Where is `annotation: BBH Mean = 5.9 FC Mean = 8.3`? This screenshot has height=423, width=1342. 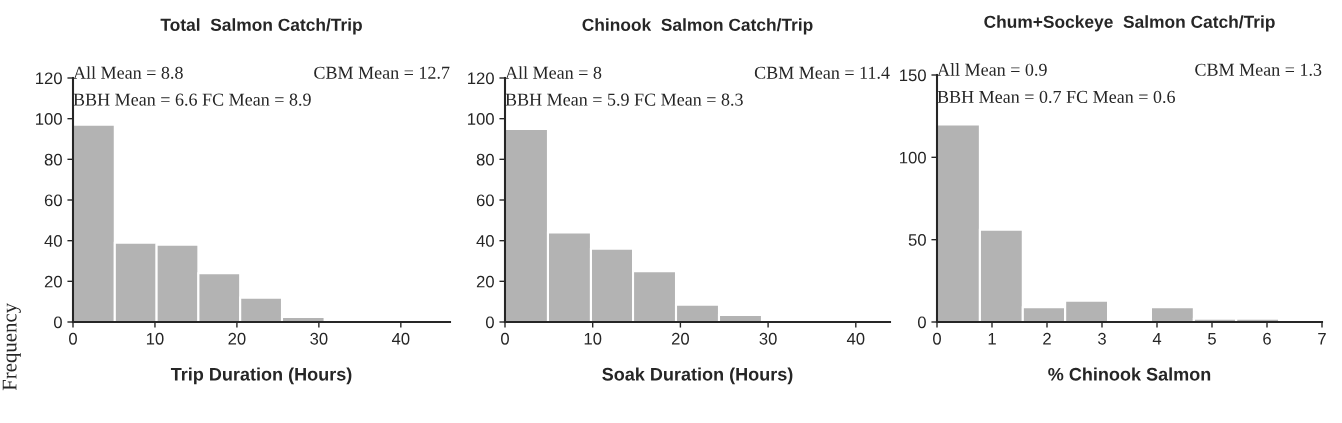
annotation: BBH Mean = 5.9 FC Mean = 8.3 is located at coordinates (624, 99).